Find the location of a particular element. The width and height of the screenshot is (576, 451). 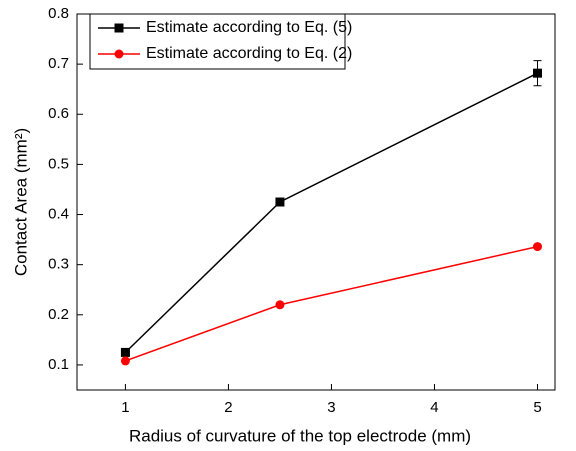

x-tick-label: 2 is located at coordinates (228, 407).